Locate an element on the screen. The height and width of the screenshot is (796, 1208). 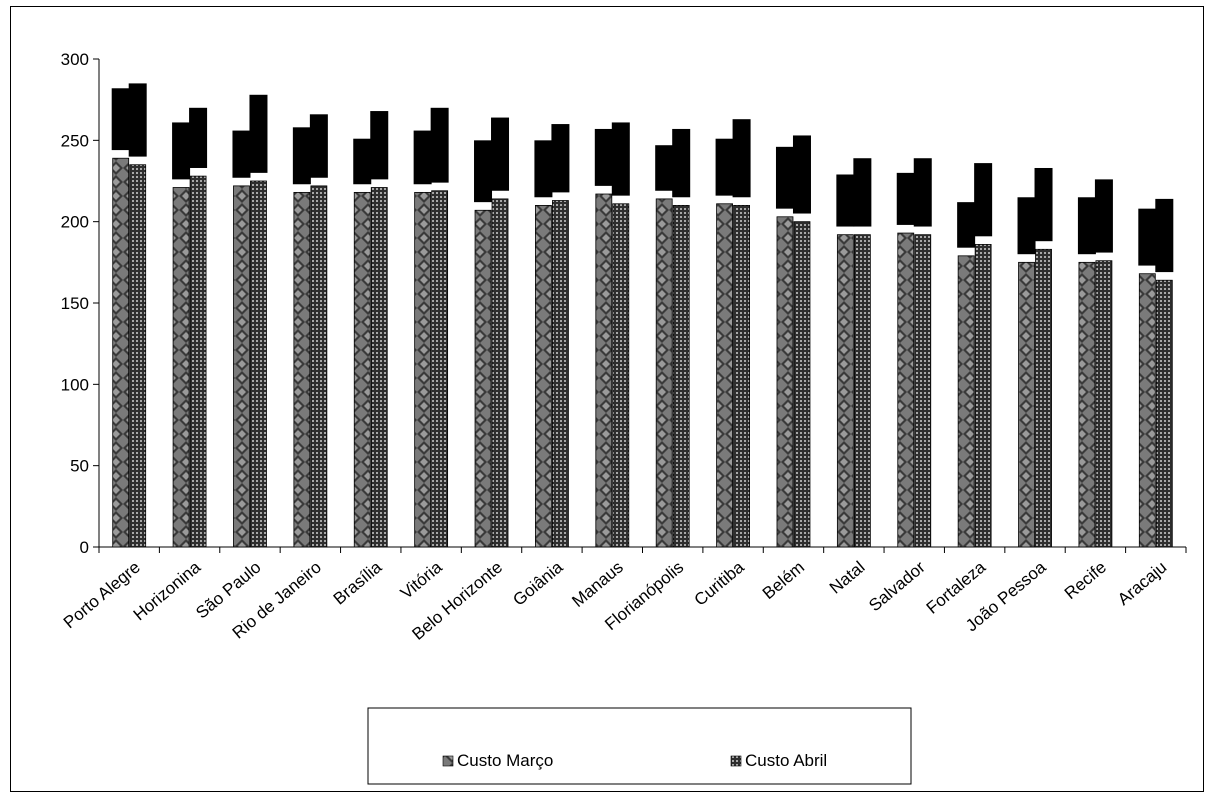
legend-label-marco: Custo Março is located at coordinates (505, 760).